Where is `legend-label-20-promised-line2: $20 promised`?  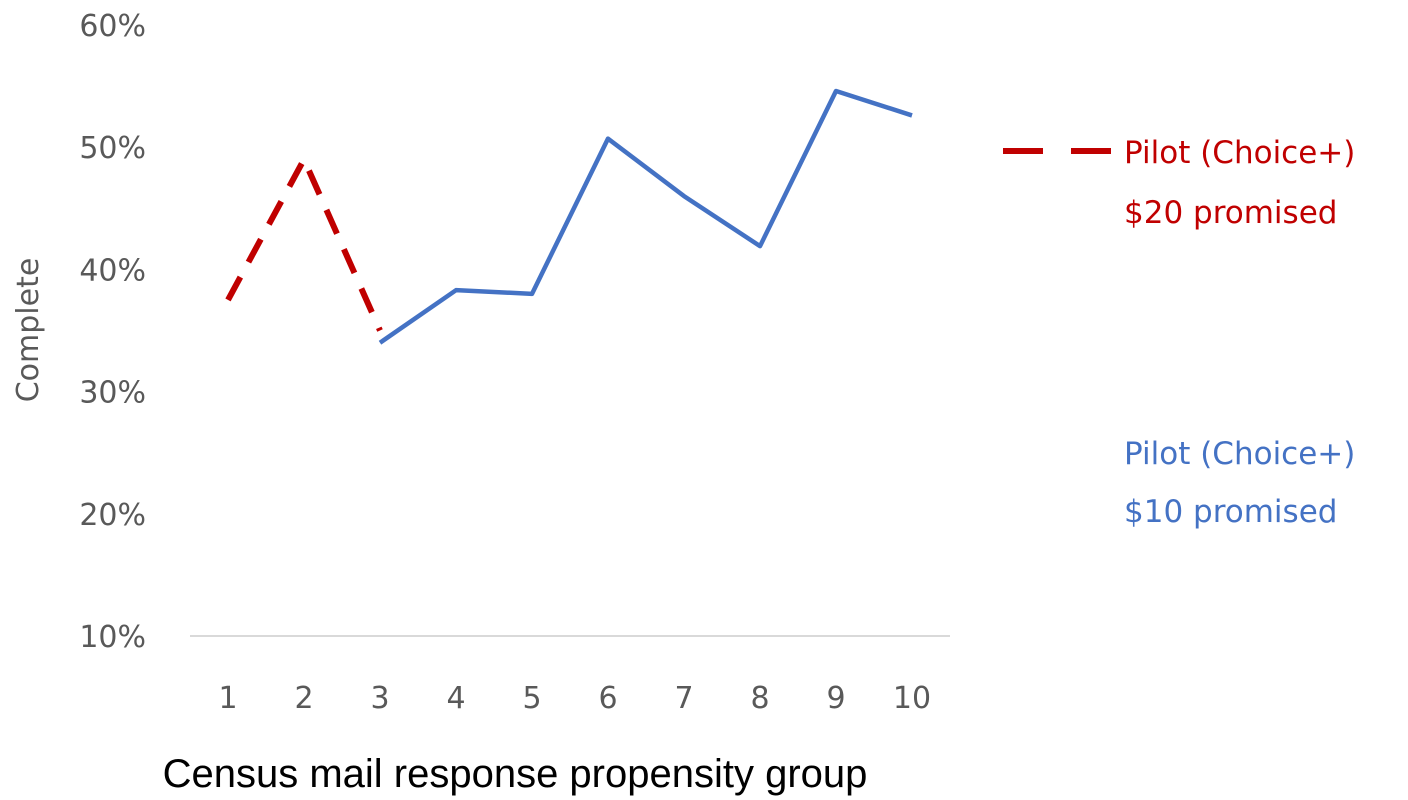
legend-label-20-promised-line2: $20 promised is located at coordinates (1230, 213).